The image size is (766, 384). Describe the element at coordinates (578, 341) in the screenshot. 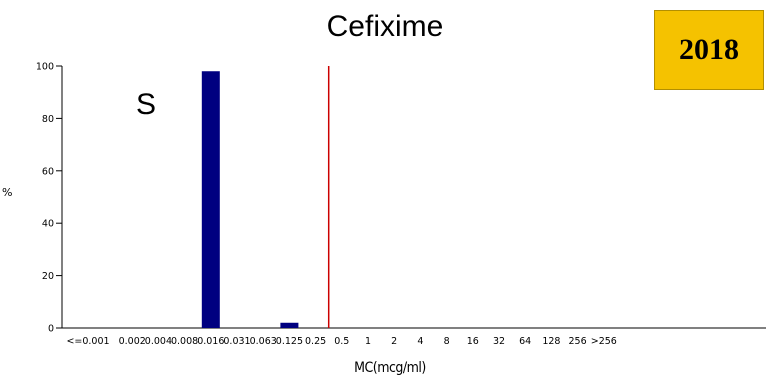

I see `x-tick-label: 256` at that location.